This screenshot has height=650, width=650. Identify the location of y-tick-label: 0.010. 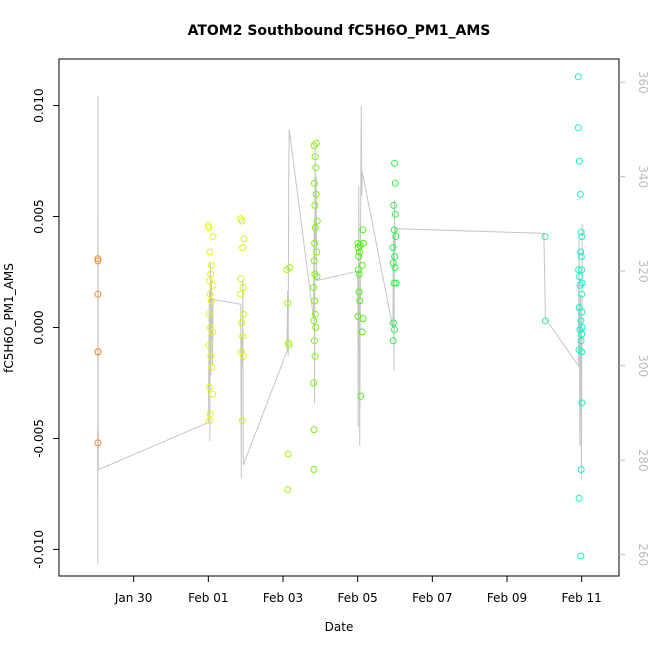
(39, 105).